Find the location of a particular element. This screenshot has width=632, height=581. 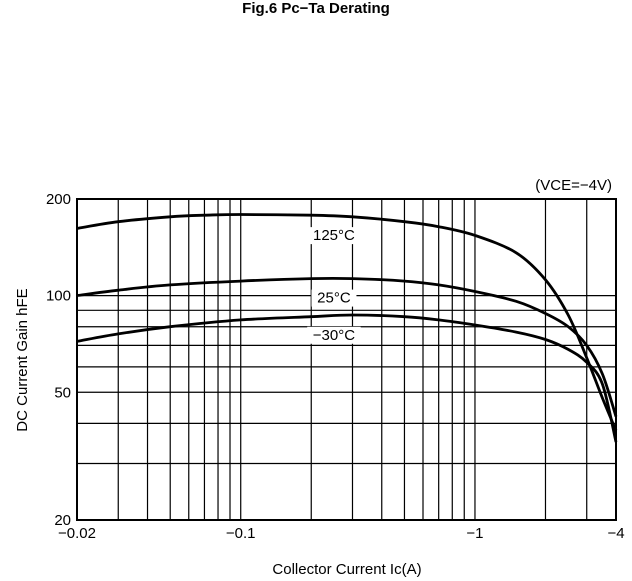

y-tick-label: 50 is located at coordinates (62, 392).